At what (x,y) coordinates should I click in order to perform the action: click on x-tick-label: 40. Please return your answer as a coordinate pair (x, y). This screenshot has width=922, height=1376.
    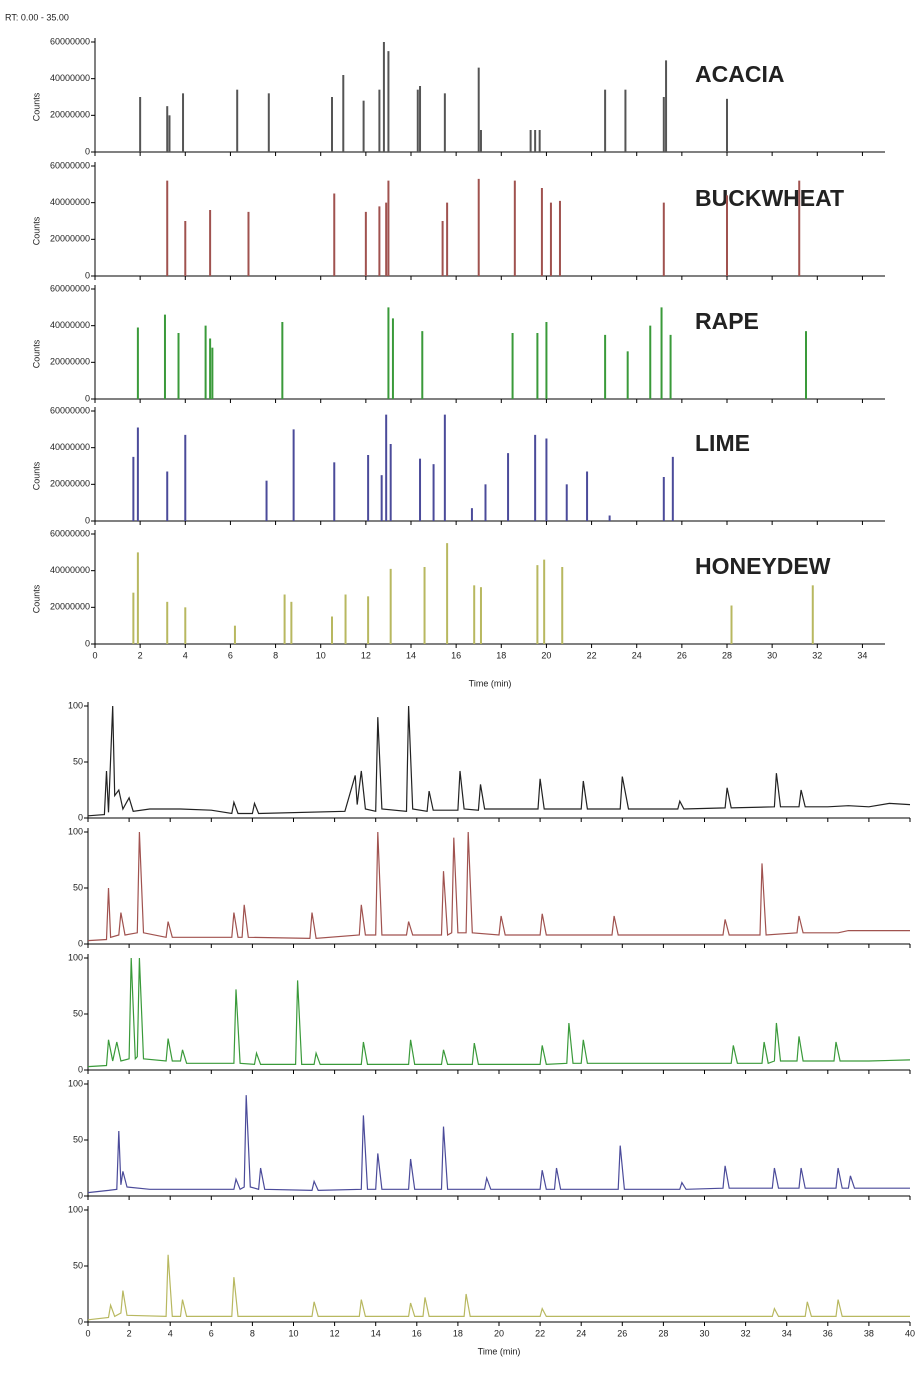
    Looking at the image, I should click on (910, 1333).